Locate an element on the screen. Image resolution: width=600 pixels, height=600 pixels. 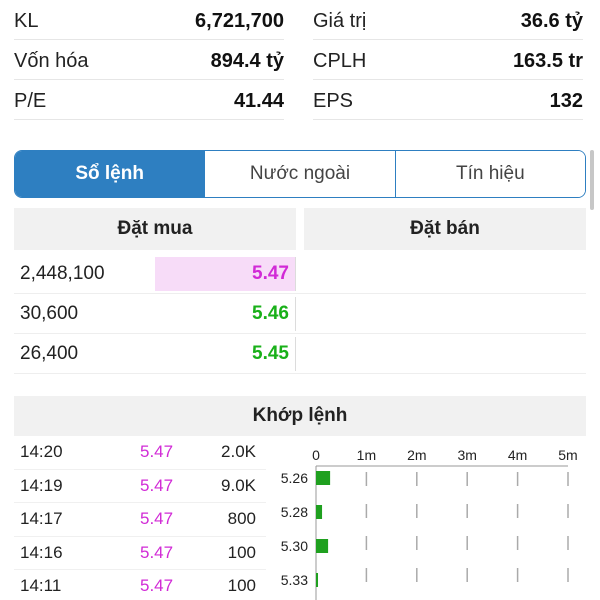
stat-label: P/E is located at coordinates (30, 101).